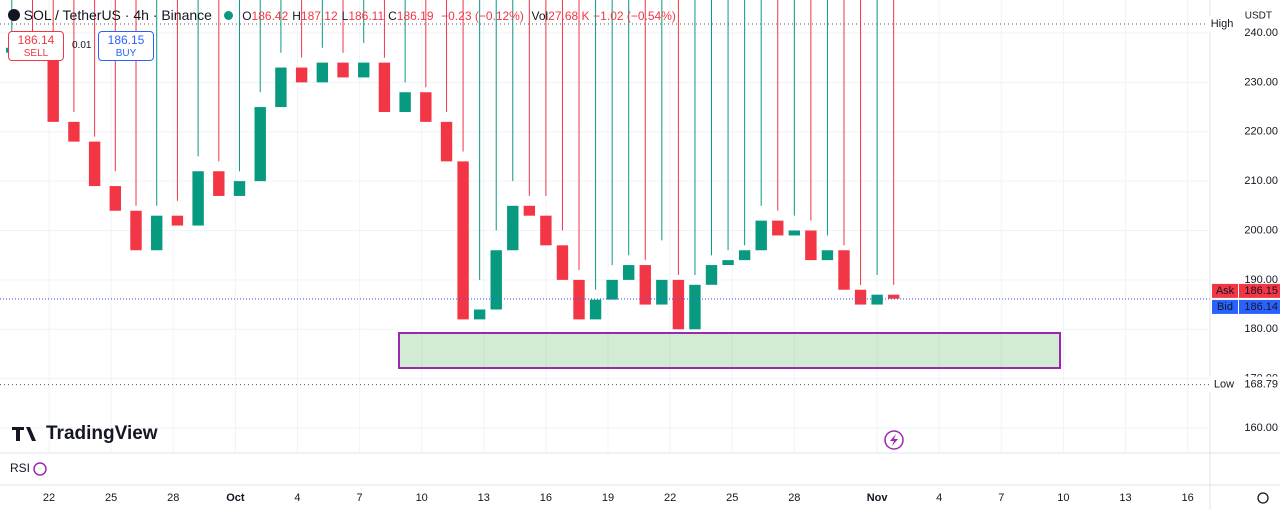 The image size is (1280, 510). What do you see at coordinates (126, 40) in the screenshot?
I see `buy-price: 186.15` at bounding box center [126, 40].